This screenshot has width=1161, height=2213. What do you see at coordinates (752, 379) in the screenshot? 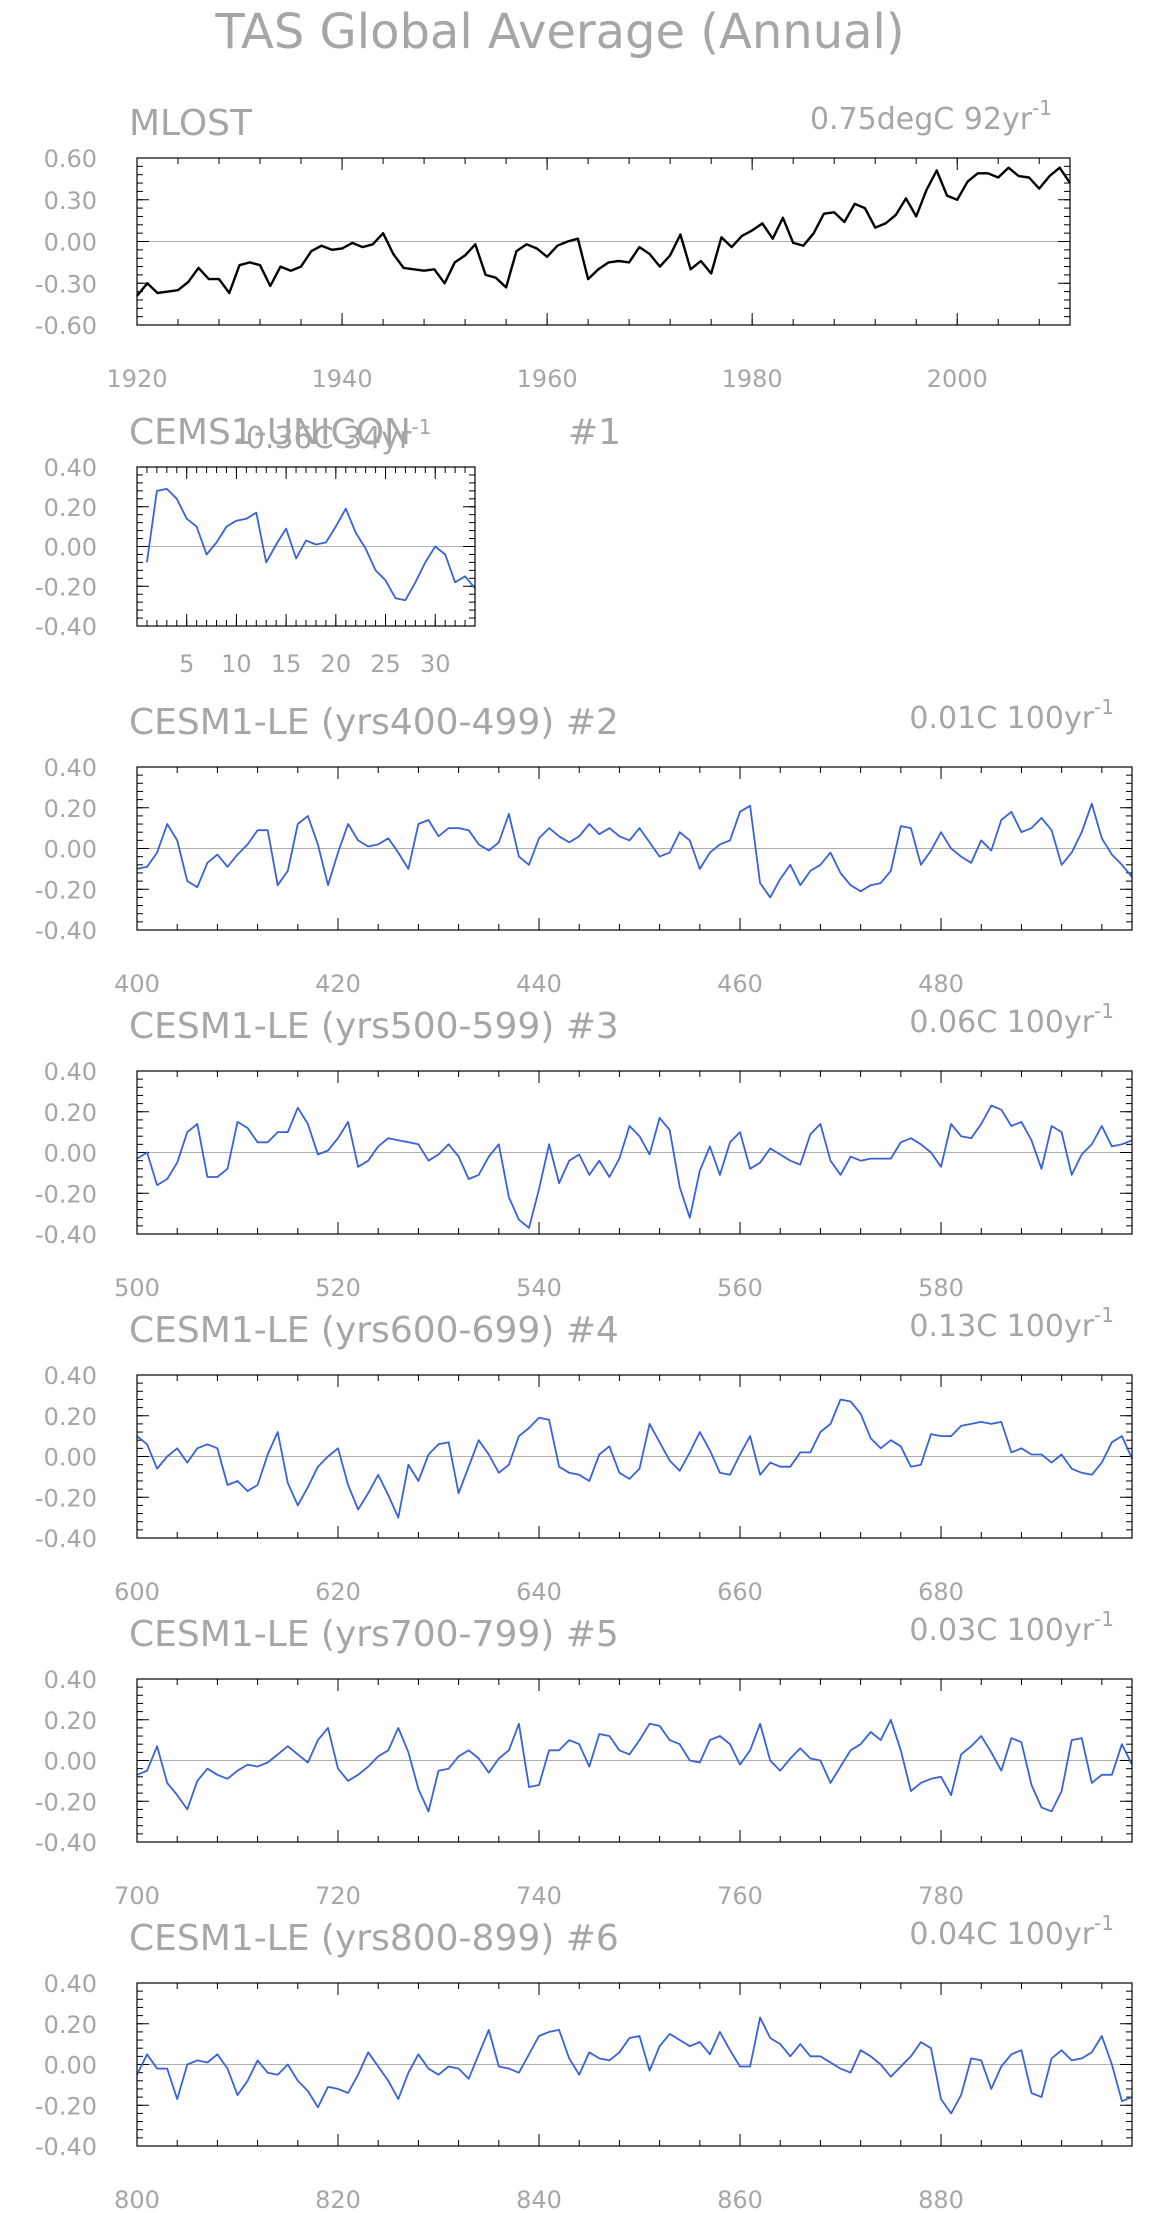
I see `x-tick-label: 1980` at bounding box center [752, 379].